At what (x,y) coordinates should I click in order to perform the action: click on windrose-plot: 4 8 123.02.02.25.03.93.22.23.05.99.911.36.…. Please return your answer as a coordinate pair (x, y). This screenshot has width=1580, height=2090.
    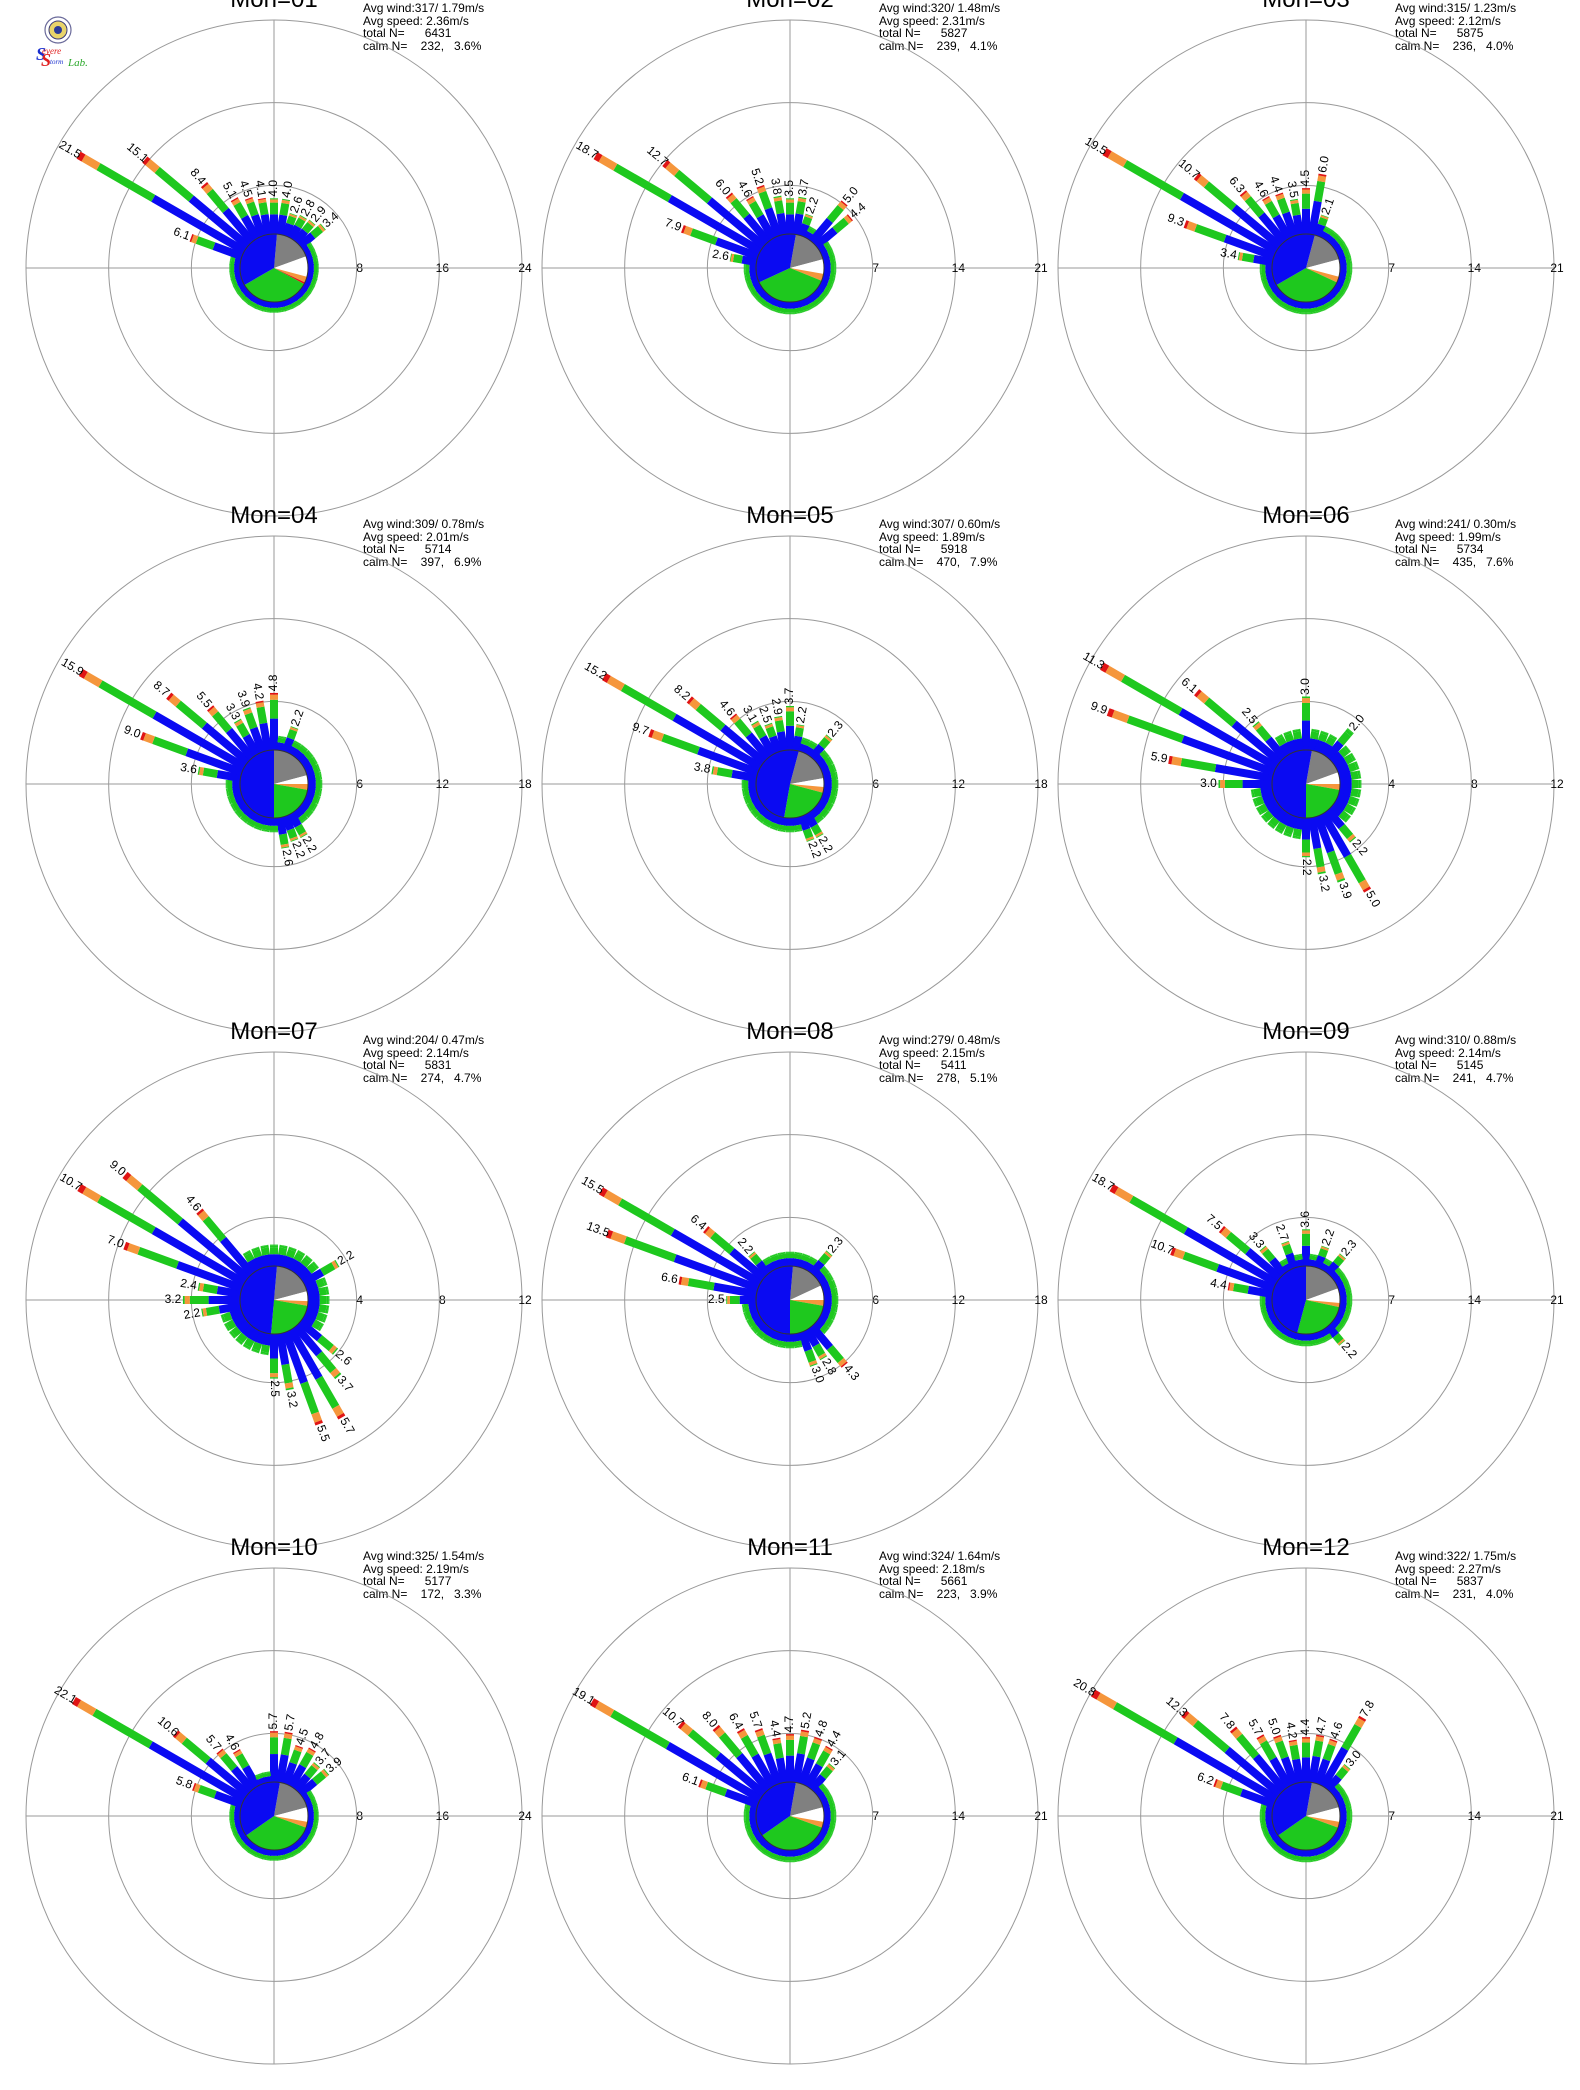
    Looking at the image, I should click on (1310, 784).